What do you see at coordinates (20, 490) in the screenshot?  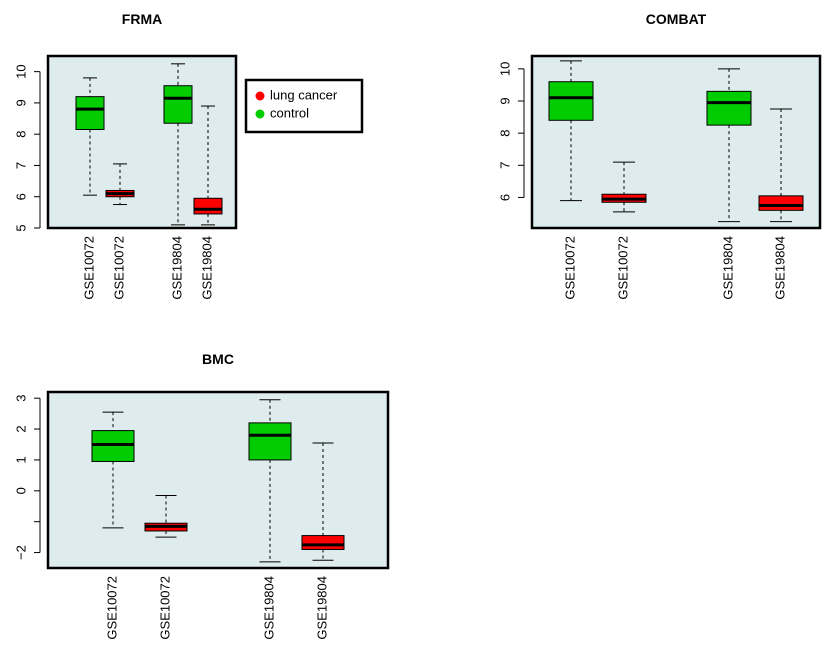 I see `y-tick-label: 0` at bounding box center [20, 490].